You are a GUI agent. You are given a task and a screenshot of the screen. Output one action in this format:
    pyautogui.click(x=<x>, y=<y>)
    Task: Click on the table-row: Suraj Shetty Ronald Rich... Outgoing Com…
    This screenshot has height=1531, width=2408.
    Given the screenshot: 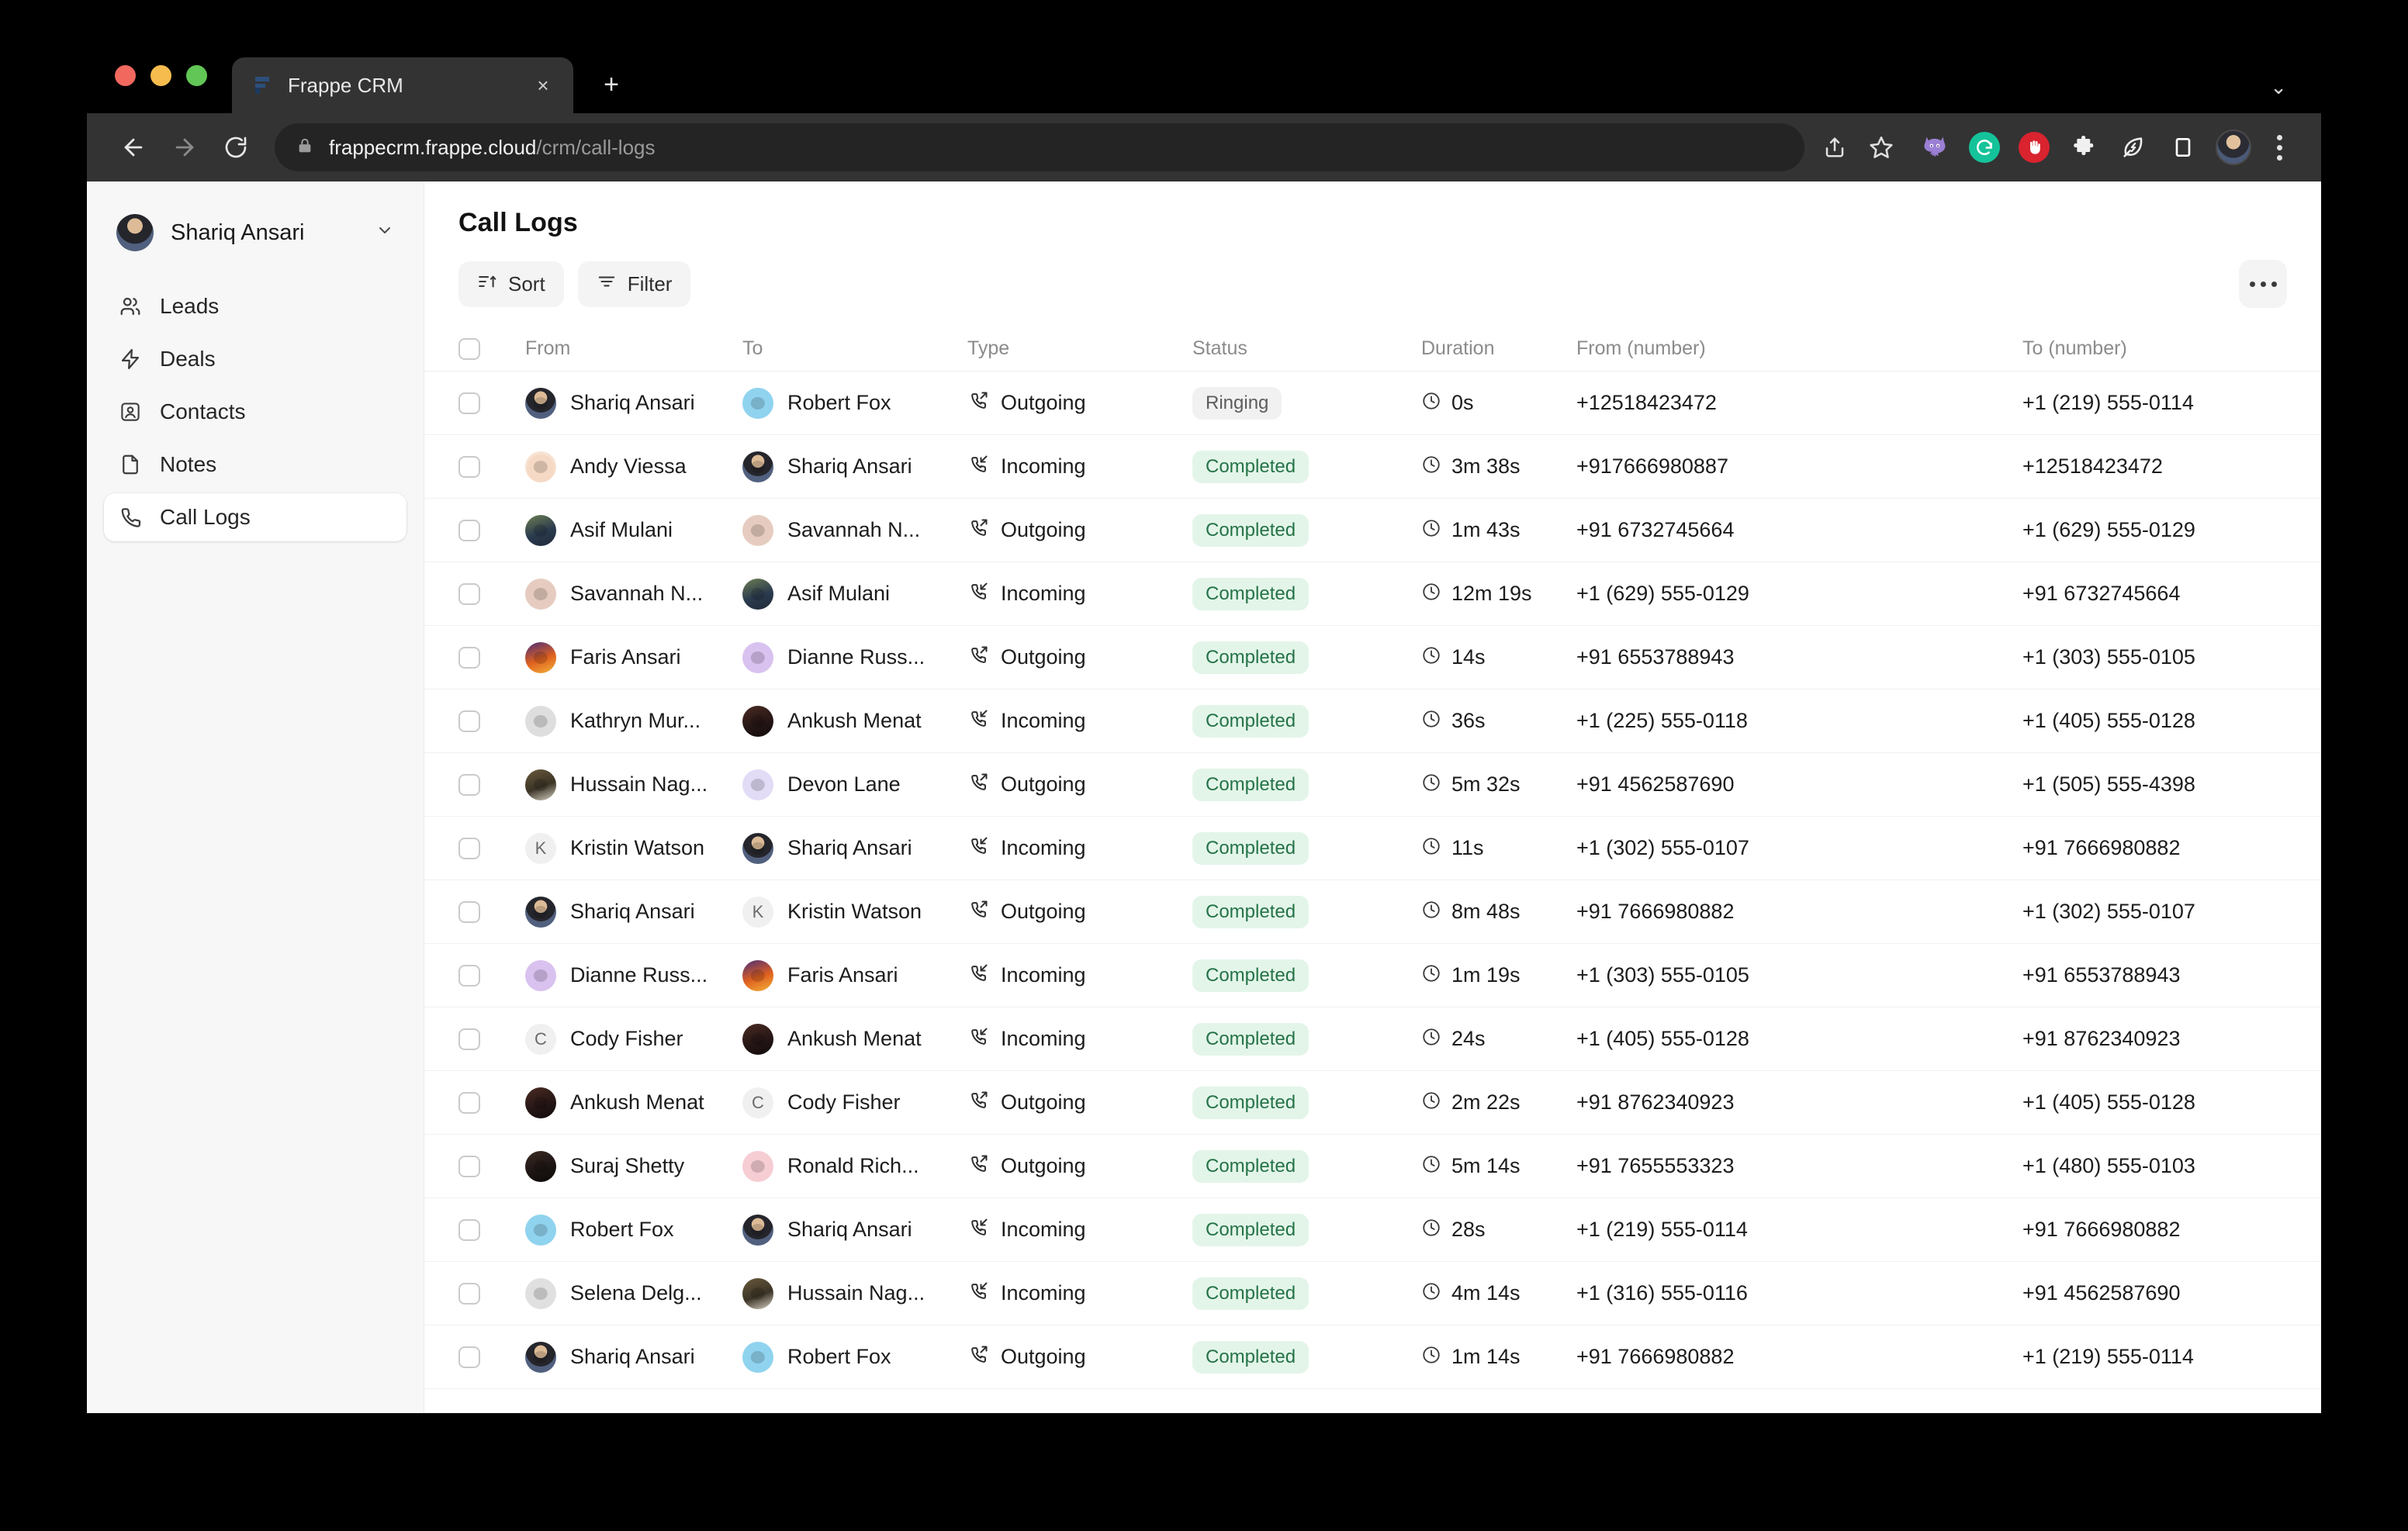 What is the action you would take?
    pyautogui.click(x=1372, y=1166)
    